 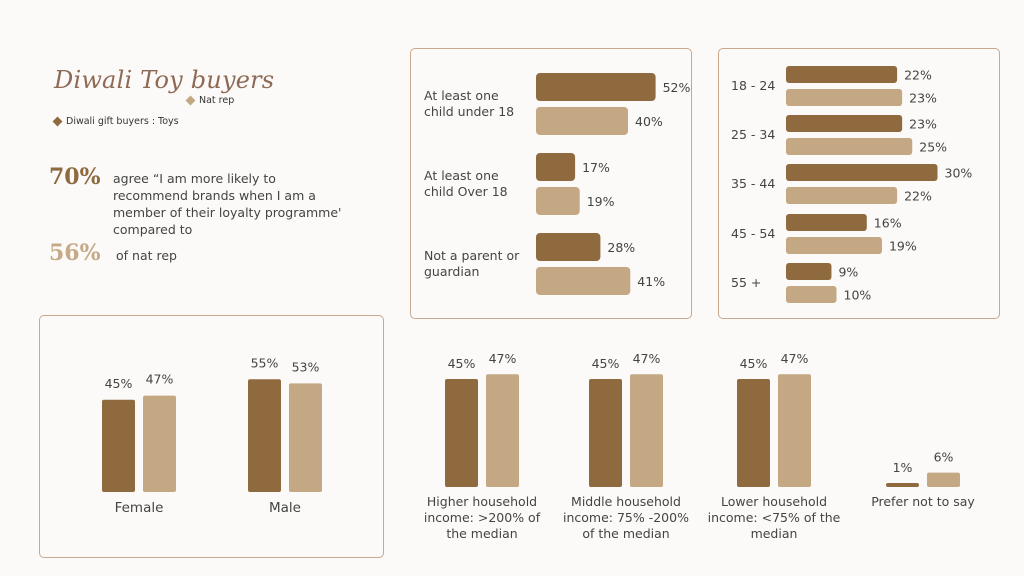 I want to click on data-label: 40%, so click(x=649, y=121).